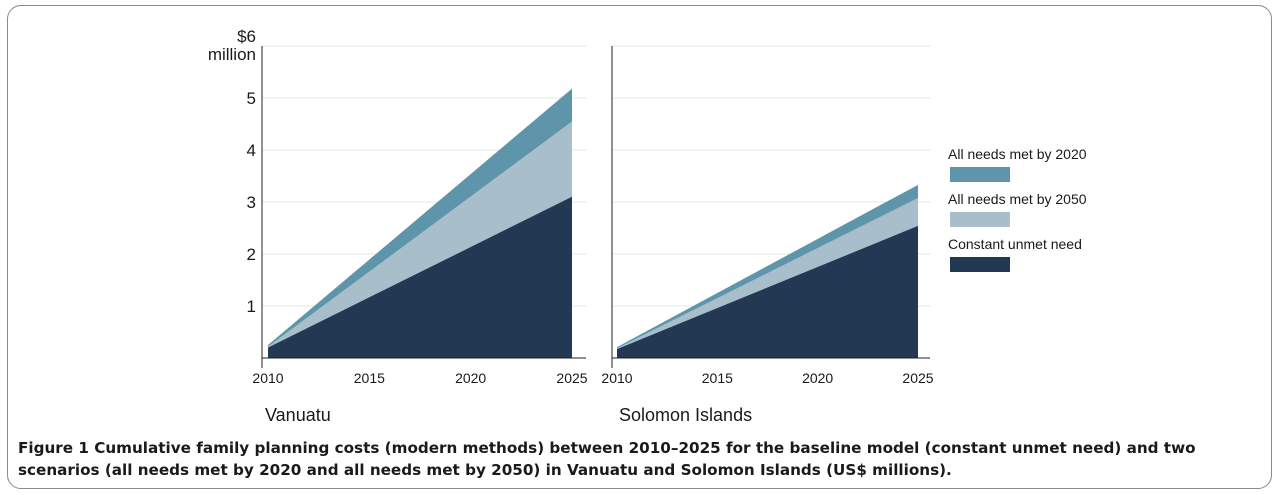 The height and width of the screenshot is (495, 1281). What do you see at coordinates (685, 415) in the screenshot?
I see `panel-label: Solomon Islands` at bounding box center [685, 415].